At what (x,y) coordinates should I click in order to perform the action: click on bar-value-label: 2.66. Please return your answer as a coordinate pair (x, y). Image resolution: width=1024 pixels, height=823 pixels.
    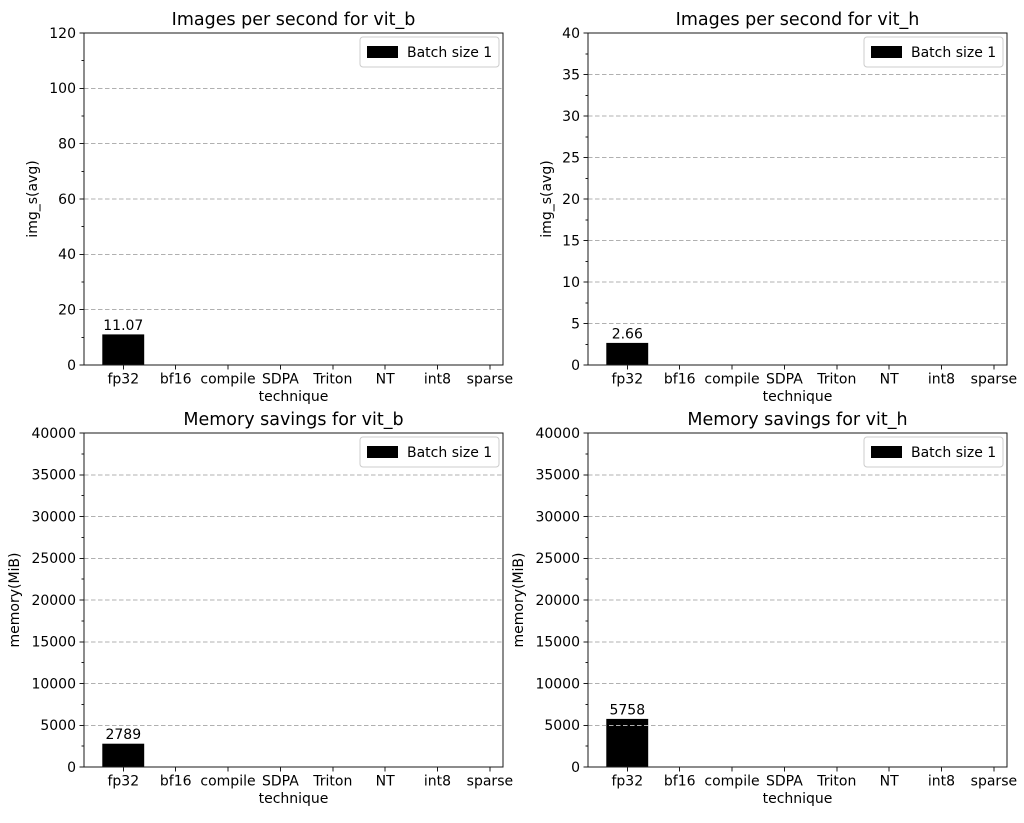
    Looking at the image, I should click on (627, 334).